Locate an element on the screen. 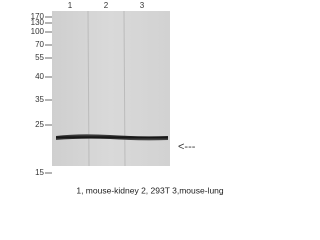 The height and width of the screenshot is (240, 320). protein-band is located at coordinates (112, 137).